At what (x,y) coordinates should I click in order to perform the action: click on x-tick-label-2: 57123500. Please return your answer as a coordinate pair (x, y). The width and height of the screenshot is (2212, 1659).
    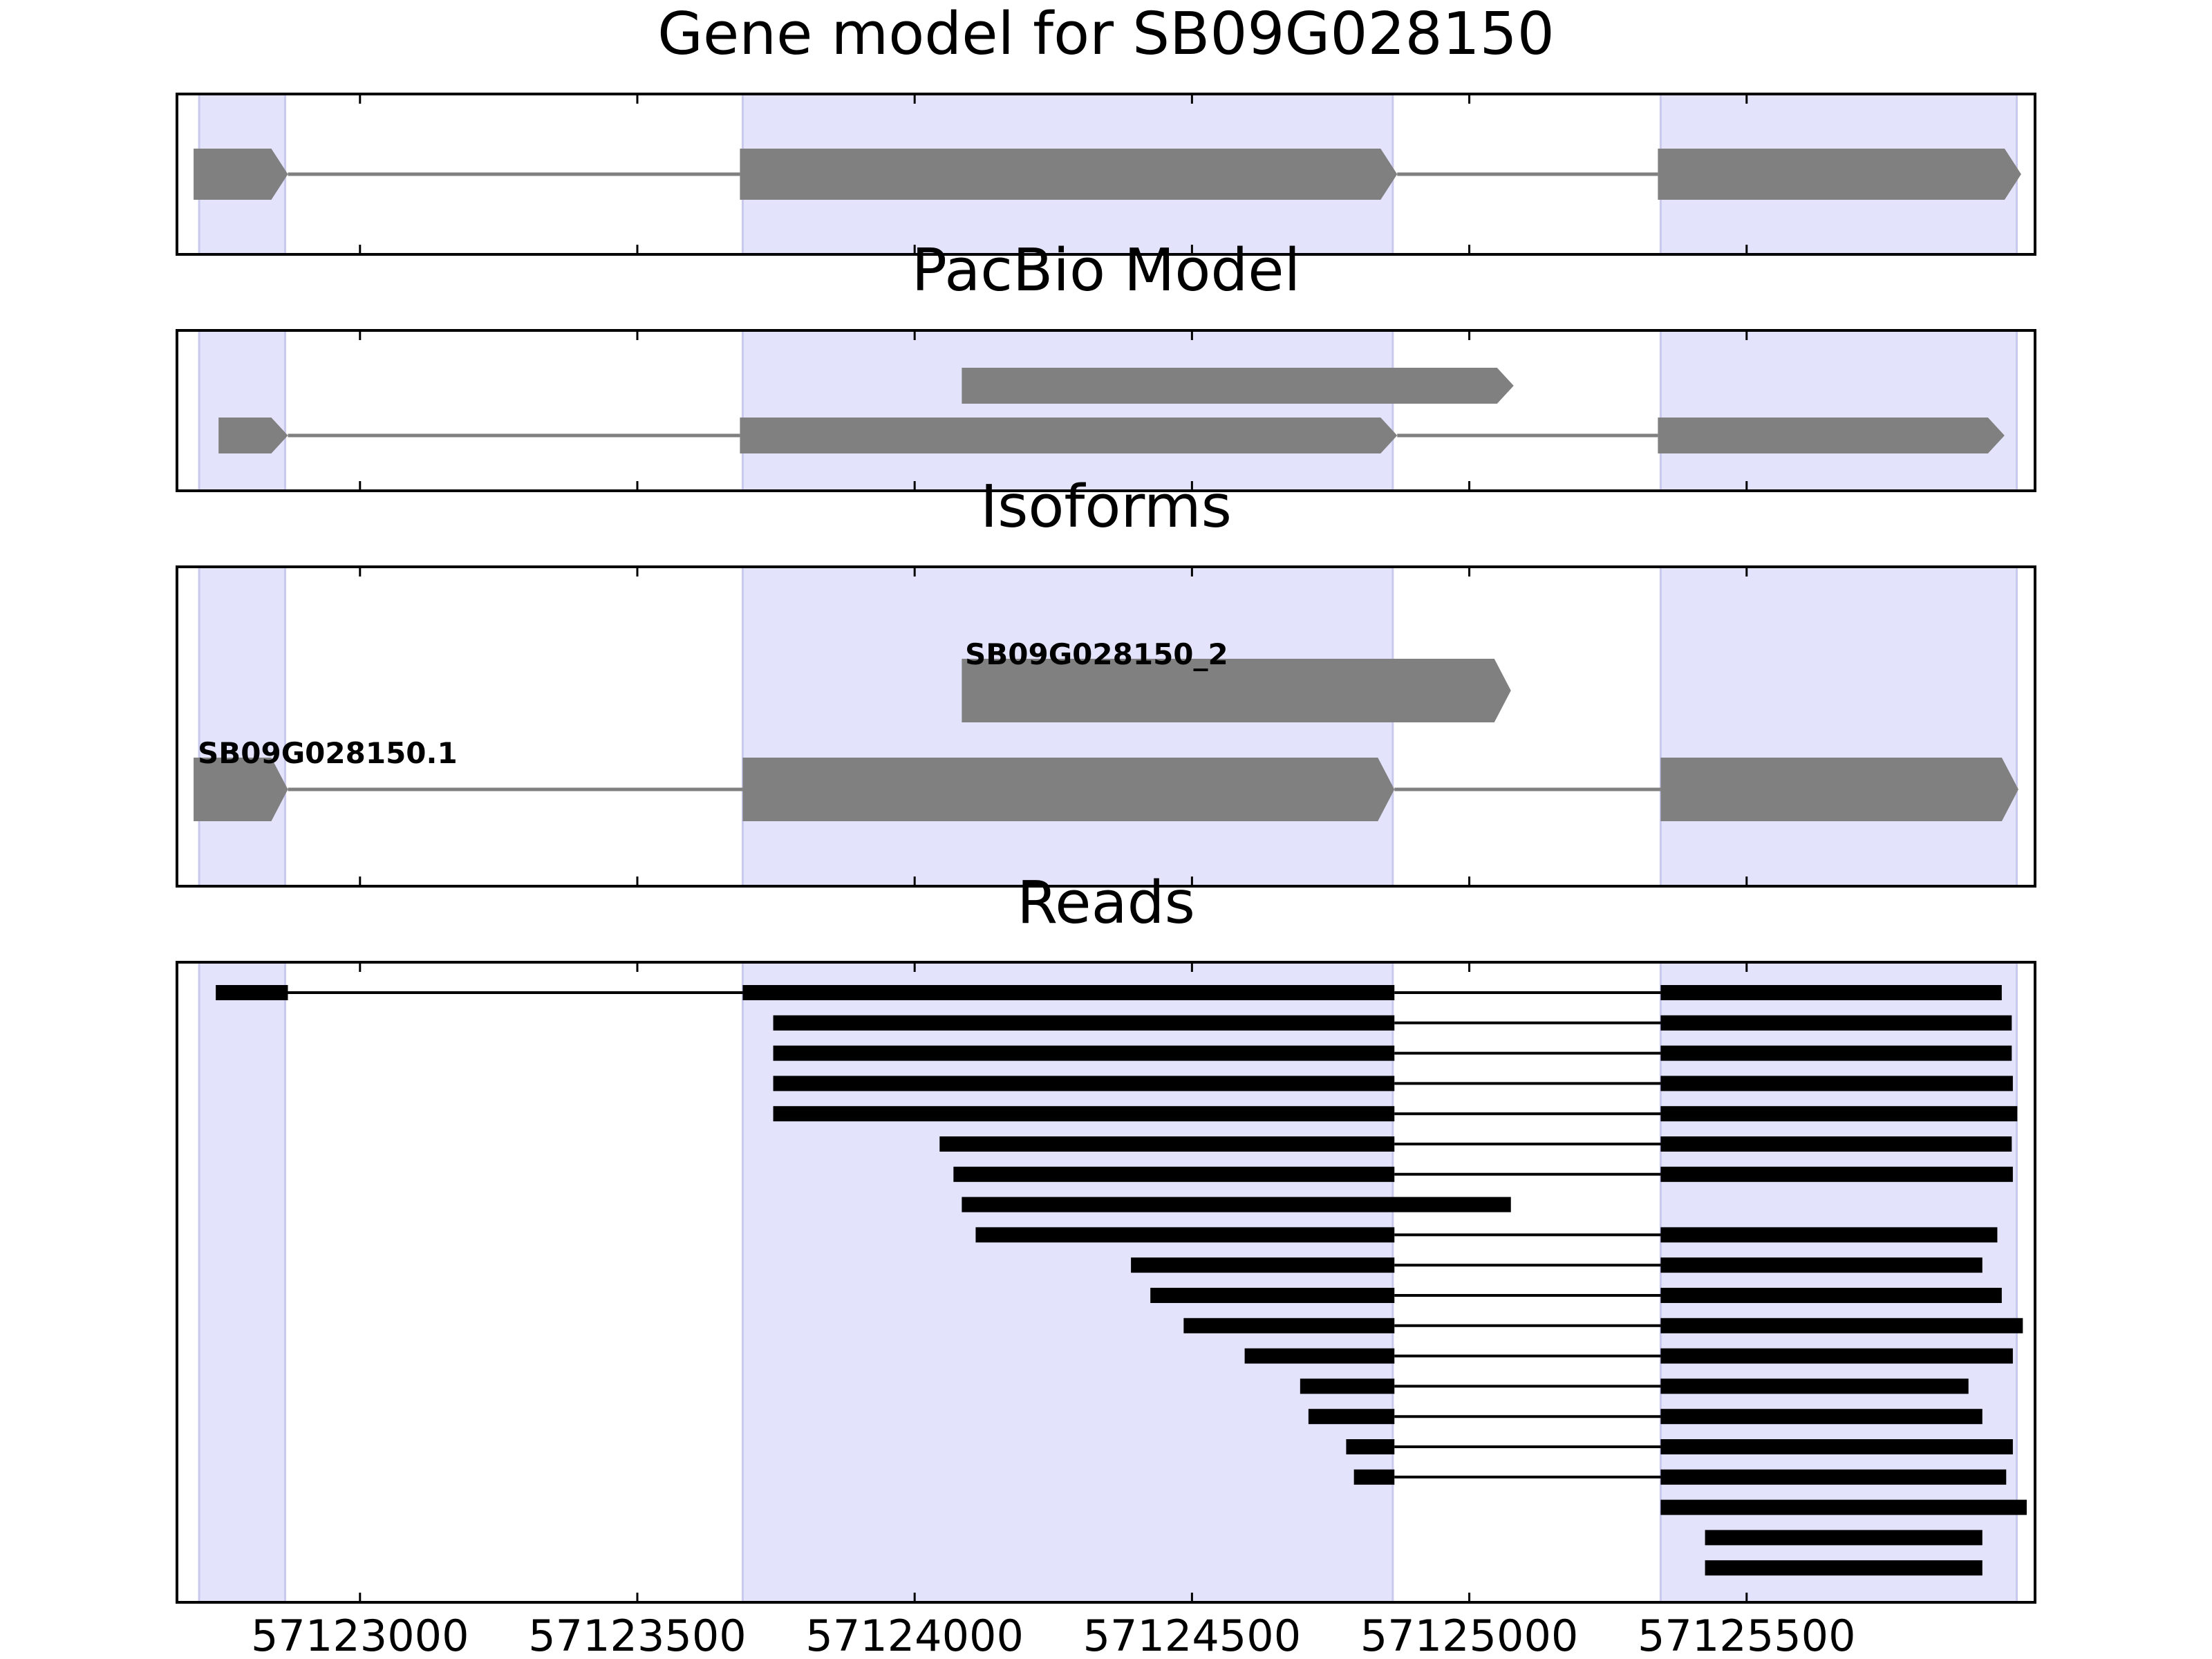
    Looking at the image, I should click on (637, 1635).